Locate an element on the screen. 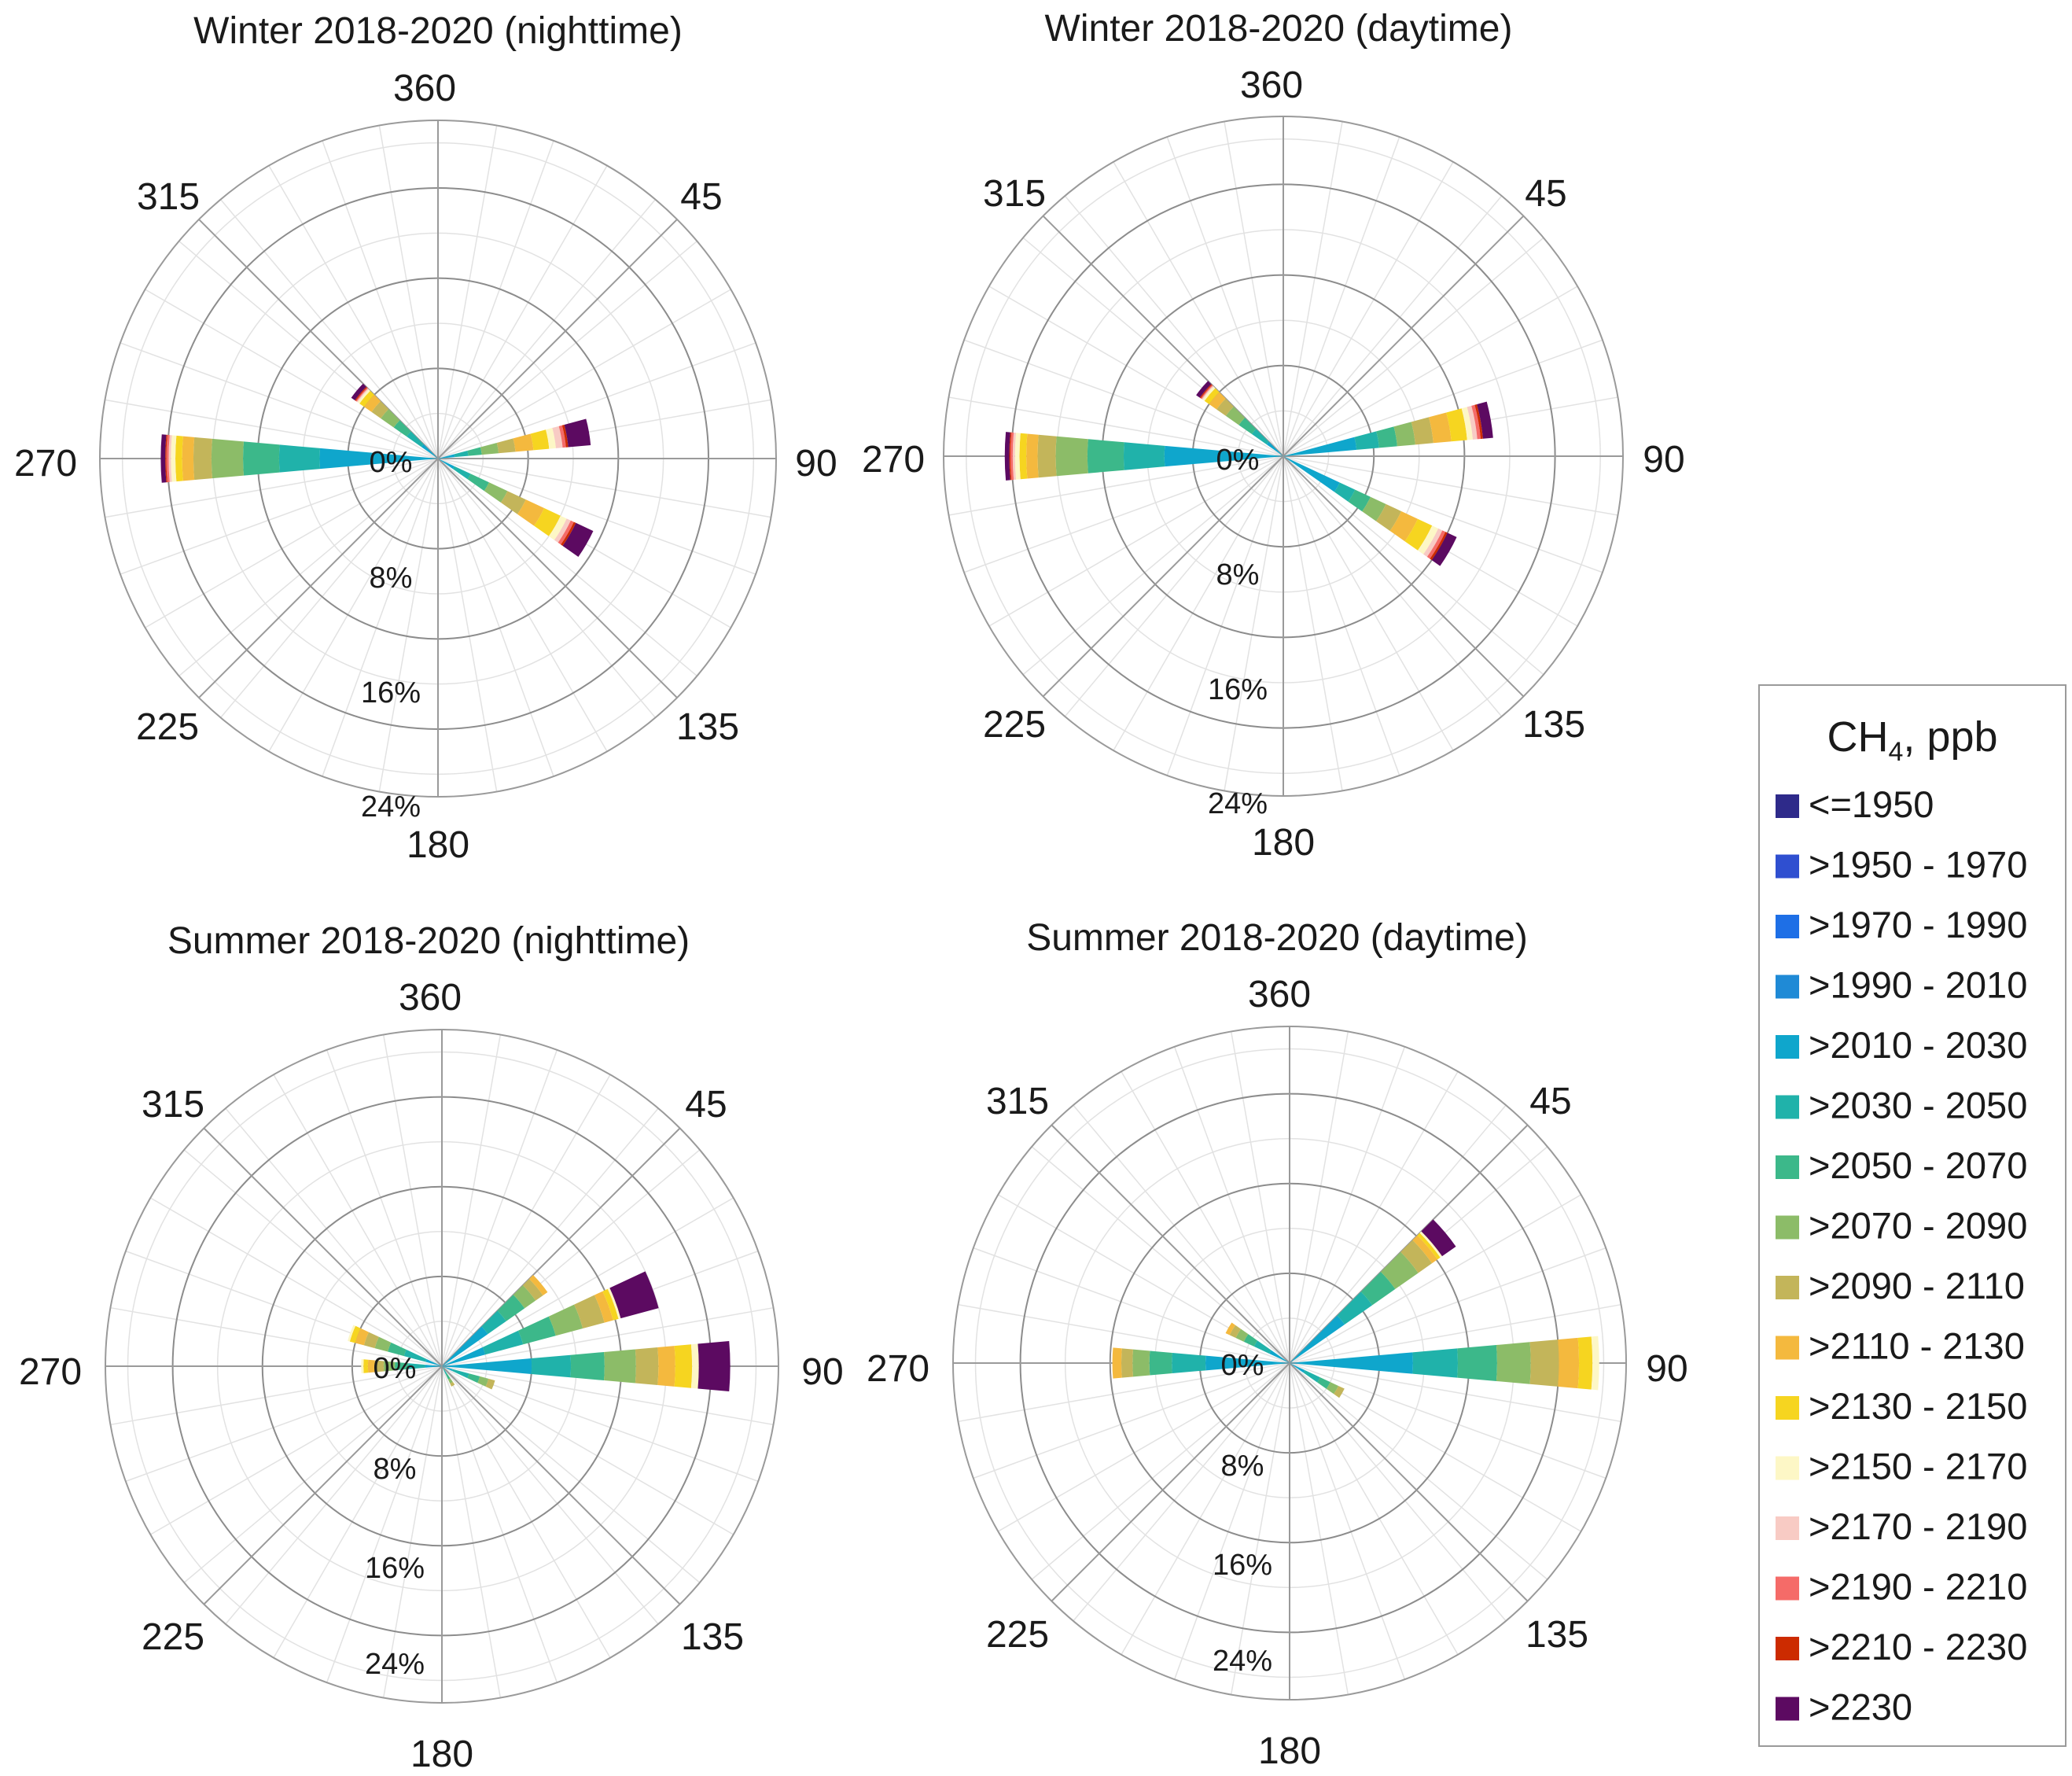 Image resolution: width=2072 pixels, height=1776 pixels. legend-label: >2130 - 2150 is located at coordinates (1918, 1406).